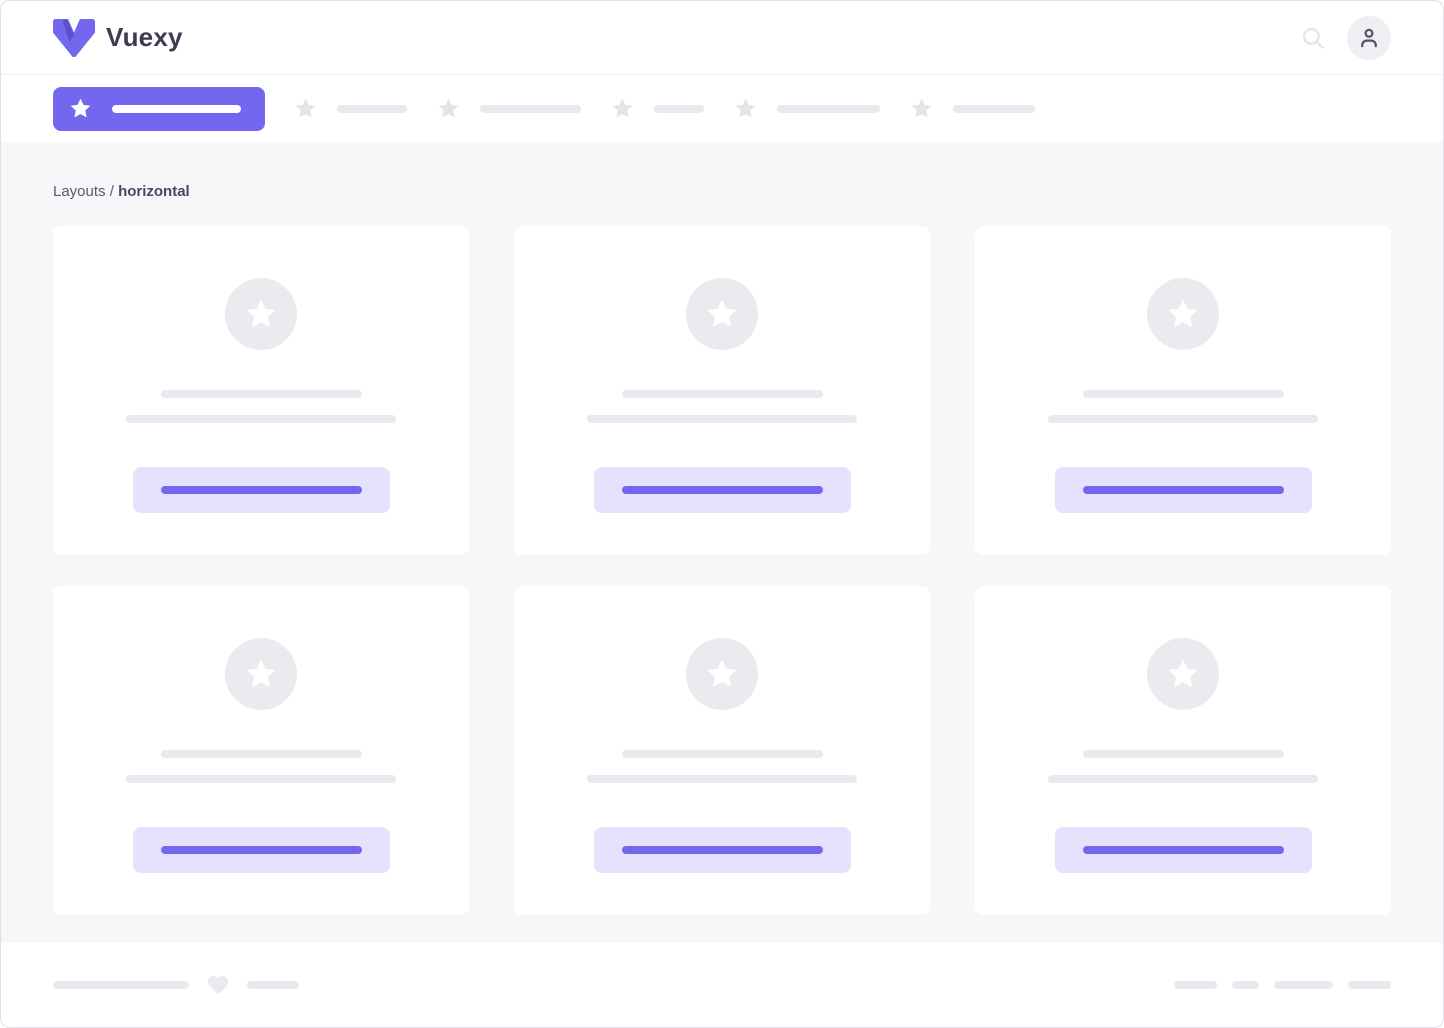 Image resolution: width=1444 pixels, height=1028 pixels. Describe the element at coordinates (218, 985) in the screenshot. I see `heart-icon` at that location.